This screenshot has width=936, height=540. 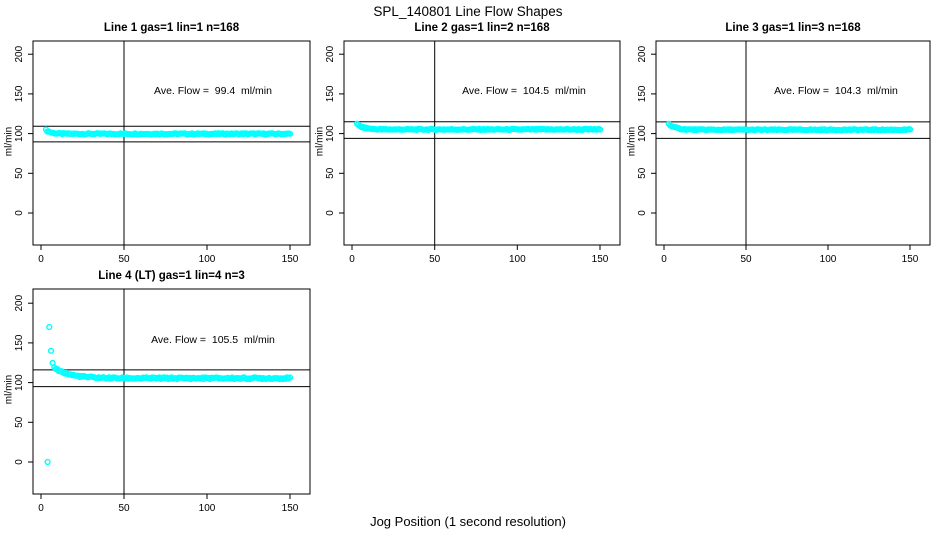 What do you see at coordinates (793, 28) in the screenshot?
I see `panel-3-title: Line 3 gas=1 lin=3 n=168` at bounding box center [793, 28].